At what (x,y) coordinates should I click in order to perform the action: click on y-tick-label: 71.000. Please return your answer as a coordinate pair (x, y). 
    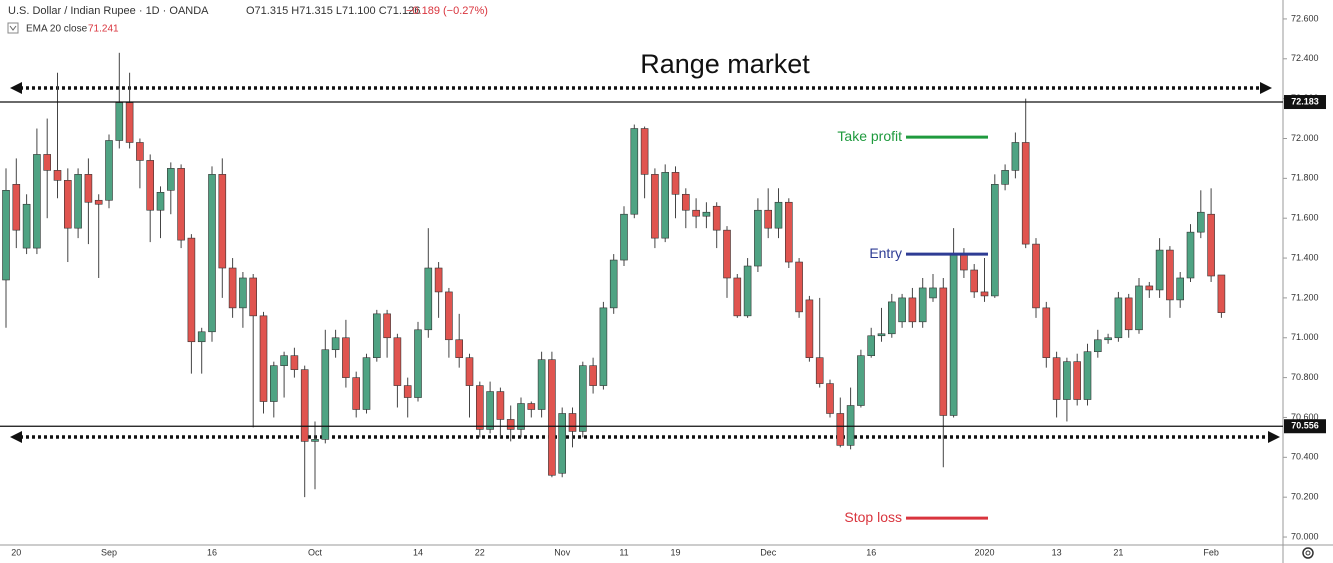
    Looking at the image, I should click on (1305, 337).